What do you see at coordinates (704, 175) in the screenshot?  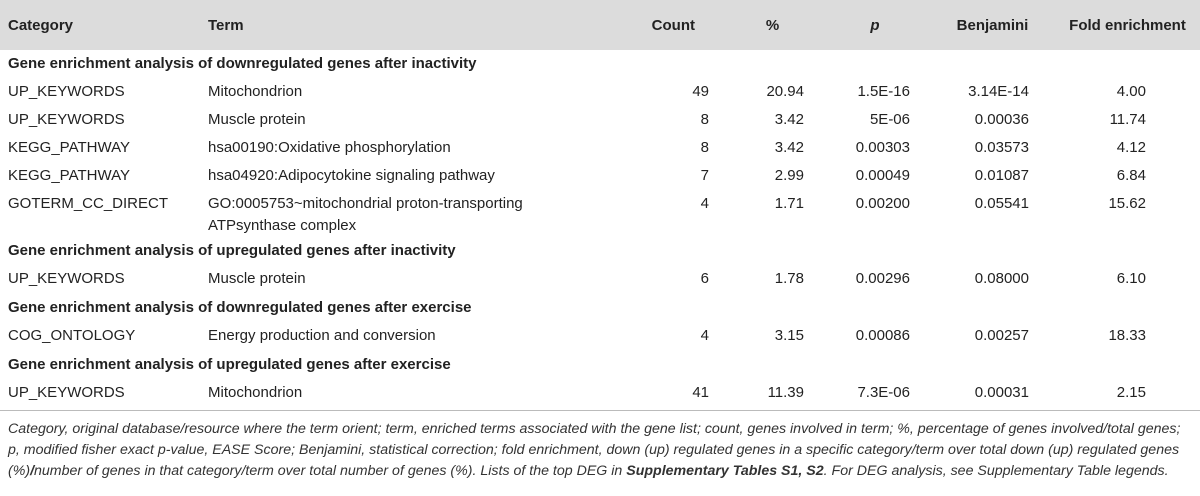 I see `cell-count: 7` at bounding box center [704, 175].